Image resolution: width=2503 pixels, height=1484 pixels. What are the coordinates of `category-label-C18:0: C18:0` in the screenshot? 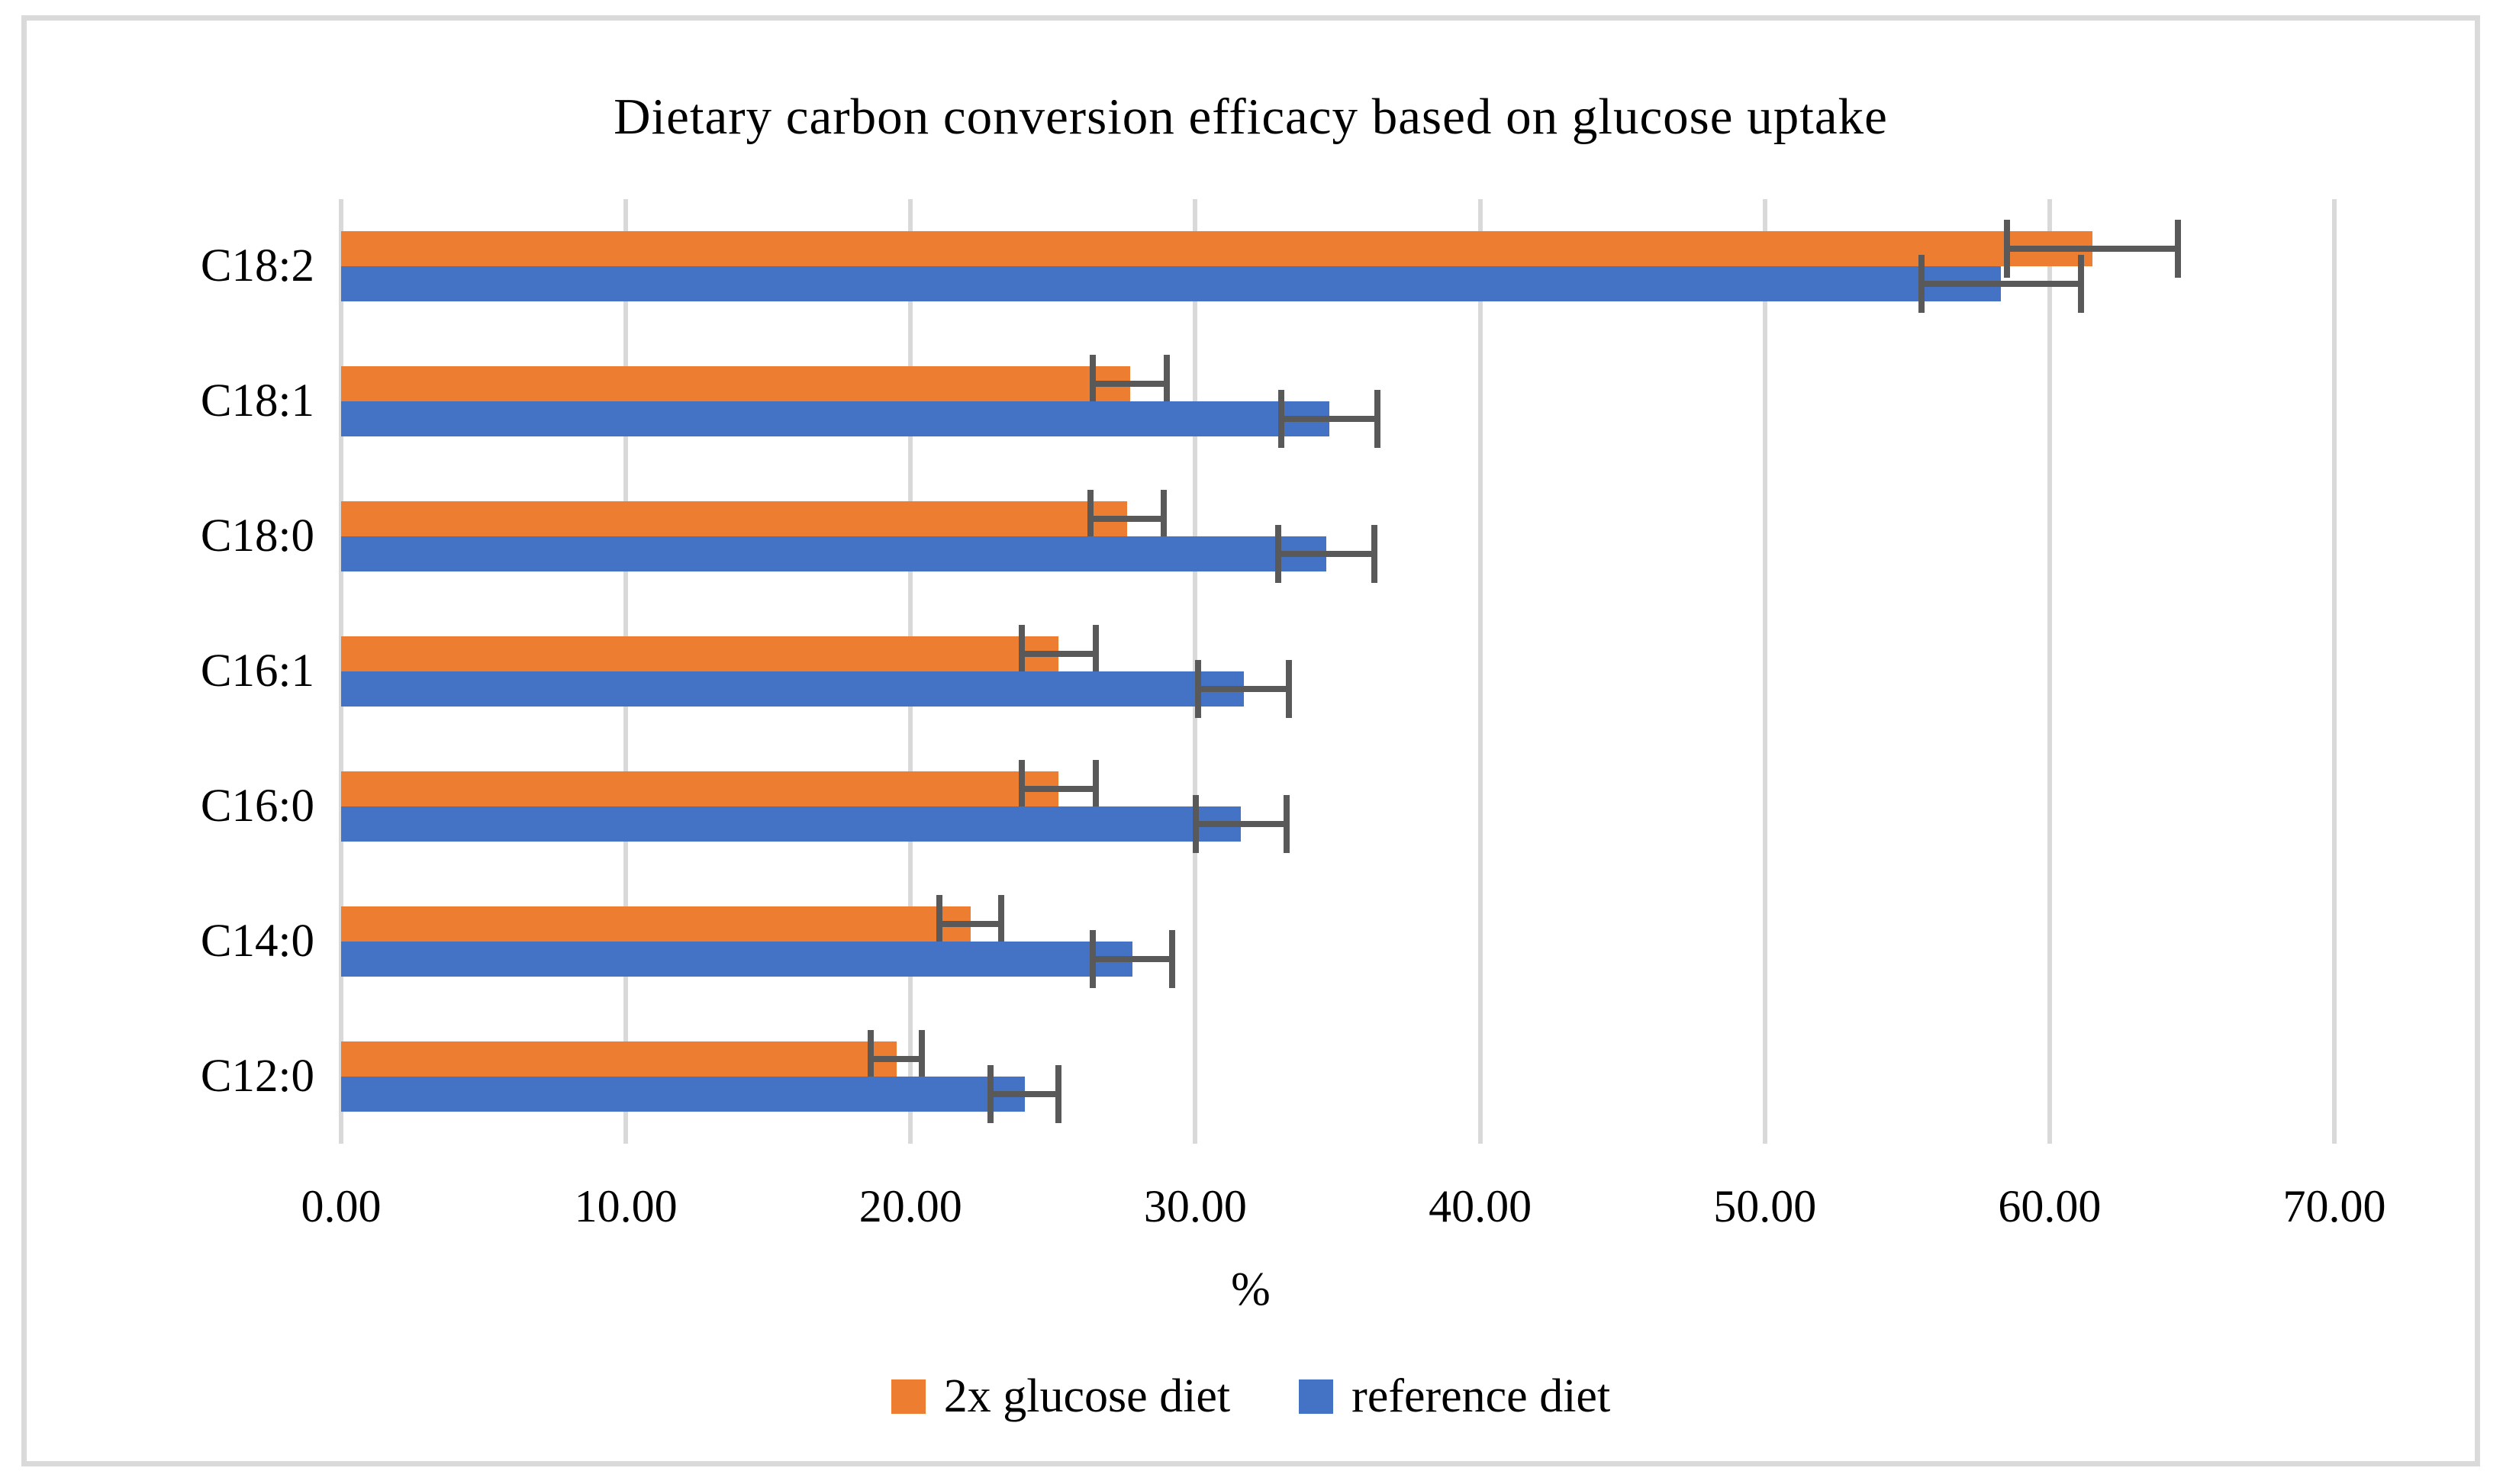 It's located at (257, 536).